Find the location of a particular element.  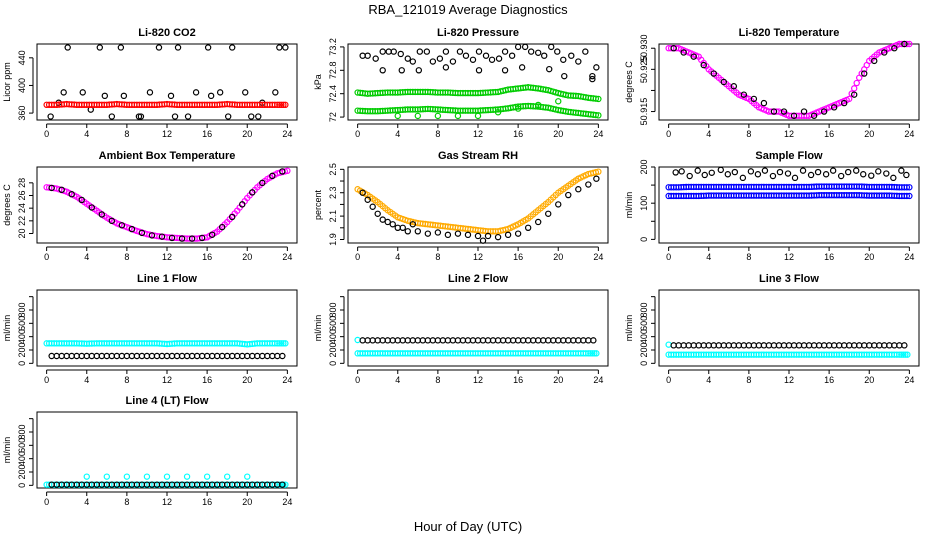

y-tick-label: 2.5 is located at coordinates (333, 169).